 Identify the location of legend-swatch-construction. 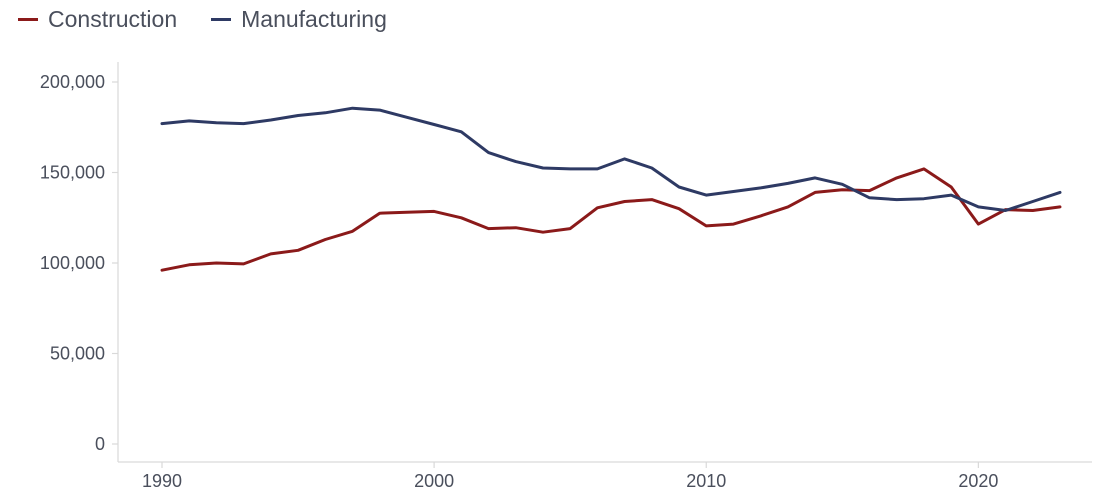
(28, 19).